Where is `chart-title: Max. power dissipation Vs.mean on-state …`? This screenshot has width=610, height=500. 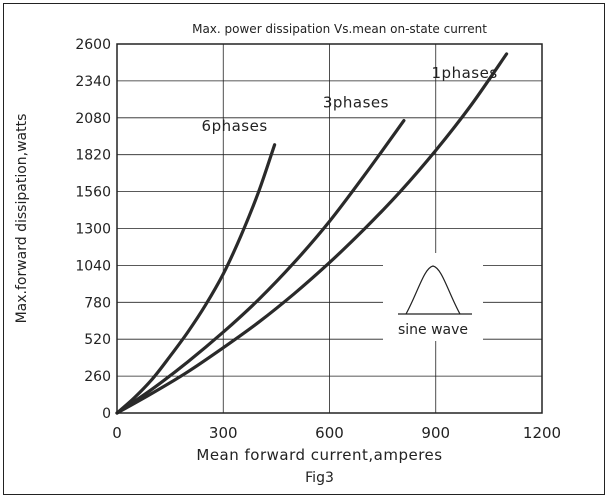 chart-title: Max. power dissipation Vs.mean on-state … is located at coordinates (339, 29).